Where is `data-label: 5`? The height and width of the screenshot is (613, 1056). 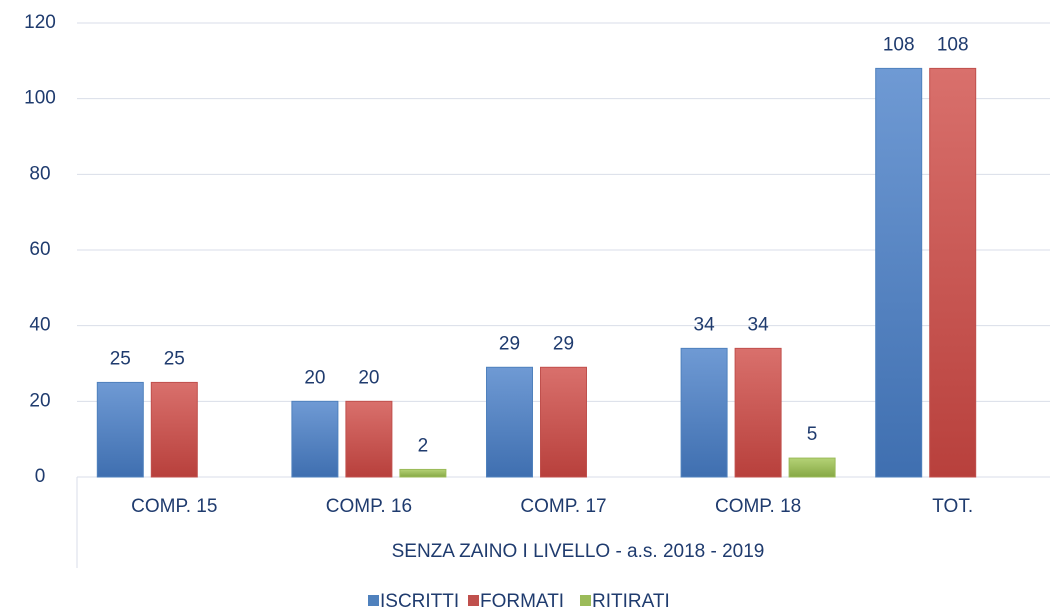
data-label: 5 is located at coordinates (812, 434).